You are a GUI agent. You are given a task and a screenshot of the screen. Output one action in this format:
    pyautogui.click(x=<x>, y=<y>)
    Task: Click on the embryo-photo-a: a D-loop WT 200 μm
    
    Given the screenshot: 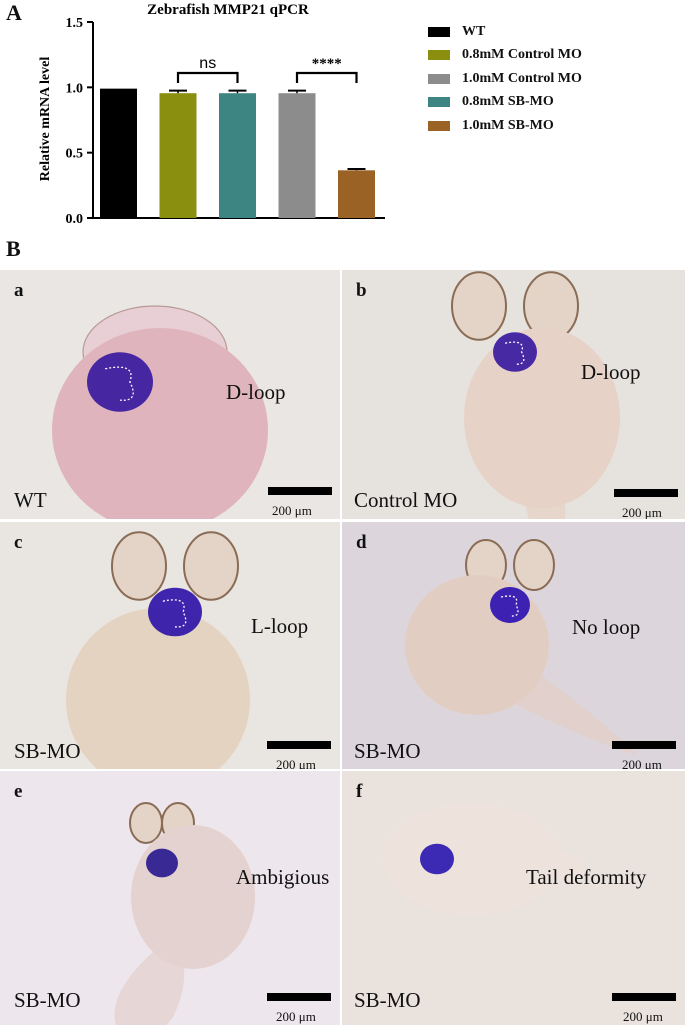 What is the action you would take?
    pyautogui.click(x=170, y=394)
    